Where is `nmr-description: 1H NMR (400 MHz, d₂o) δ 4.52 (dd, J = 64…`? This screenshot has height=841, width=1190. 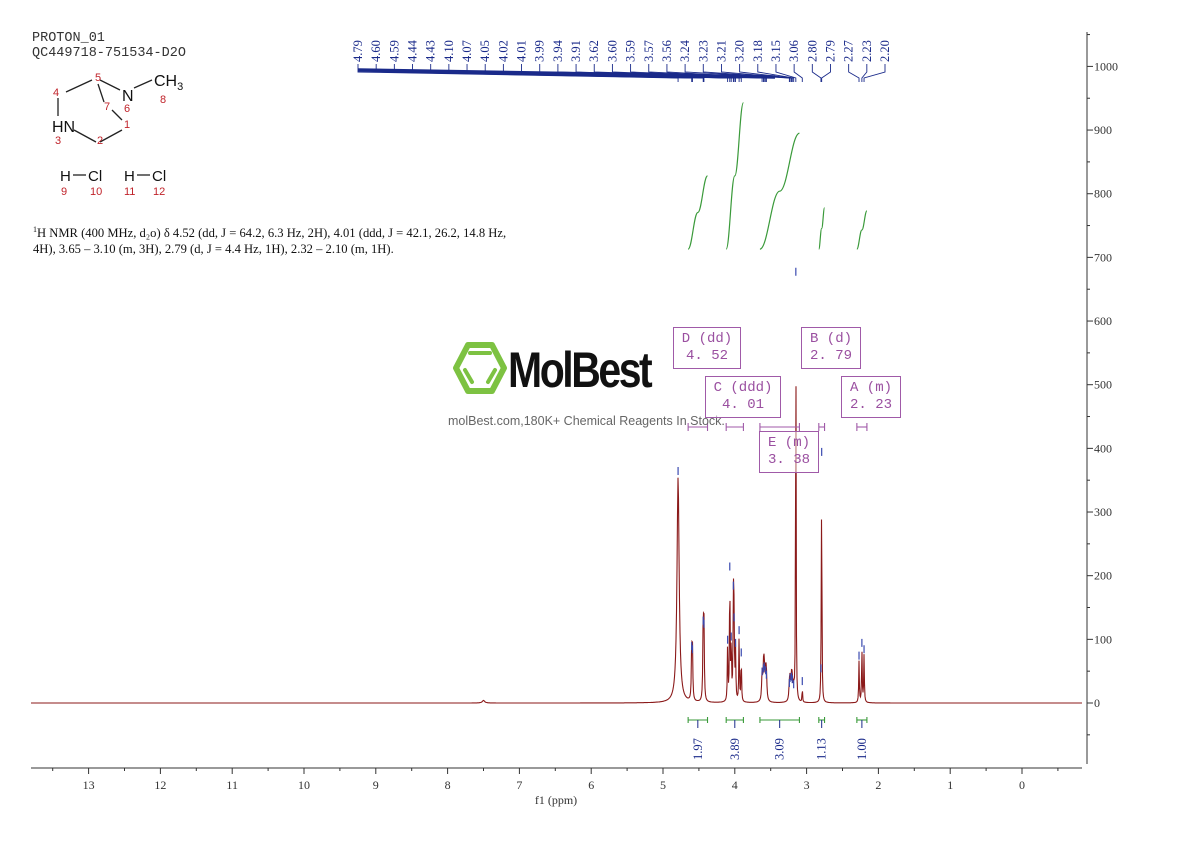
nmr-description: 1H NMR (400 MHz, d₂o) δ 4.52 (dd, J = 64… is located at coordinates (333, 239).